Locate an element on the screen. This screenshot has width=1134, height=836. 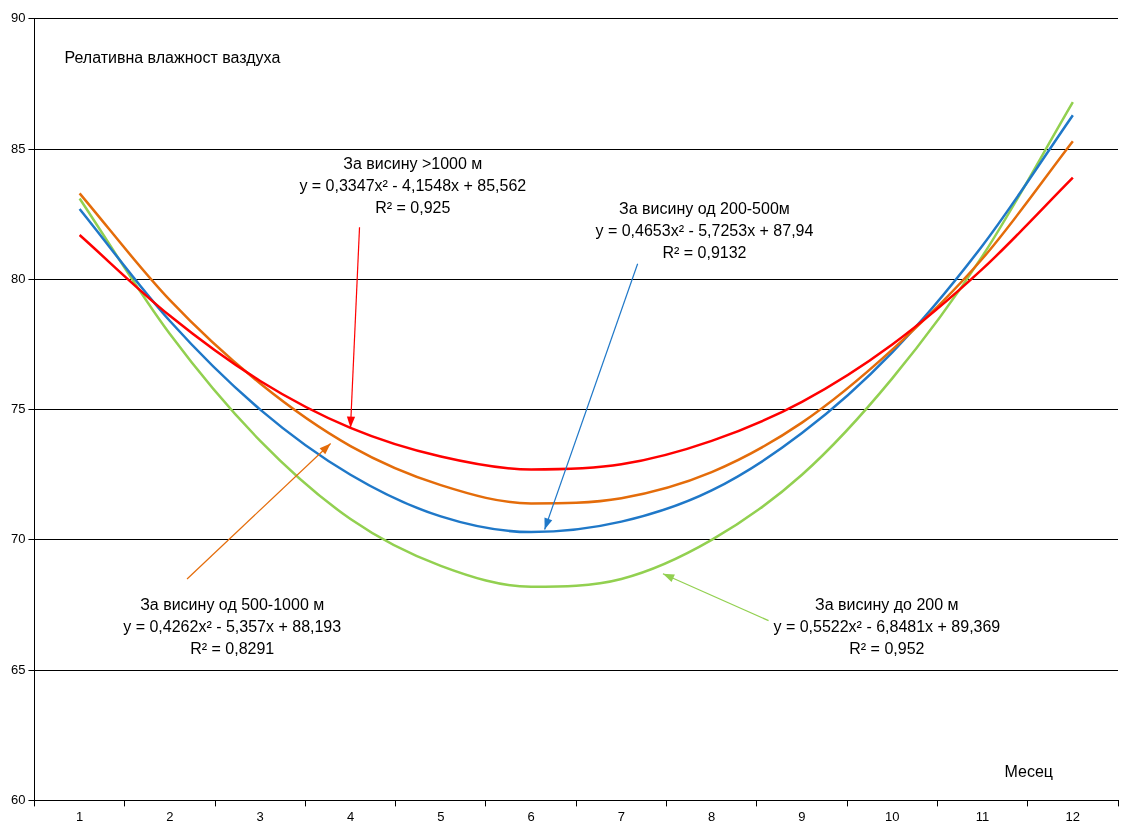
x-tick-label: 4 is located at coordinates (350, 816).